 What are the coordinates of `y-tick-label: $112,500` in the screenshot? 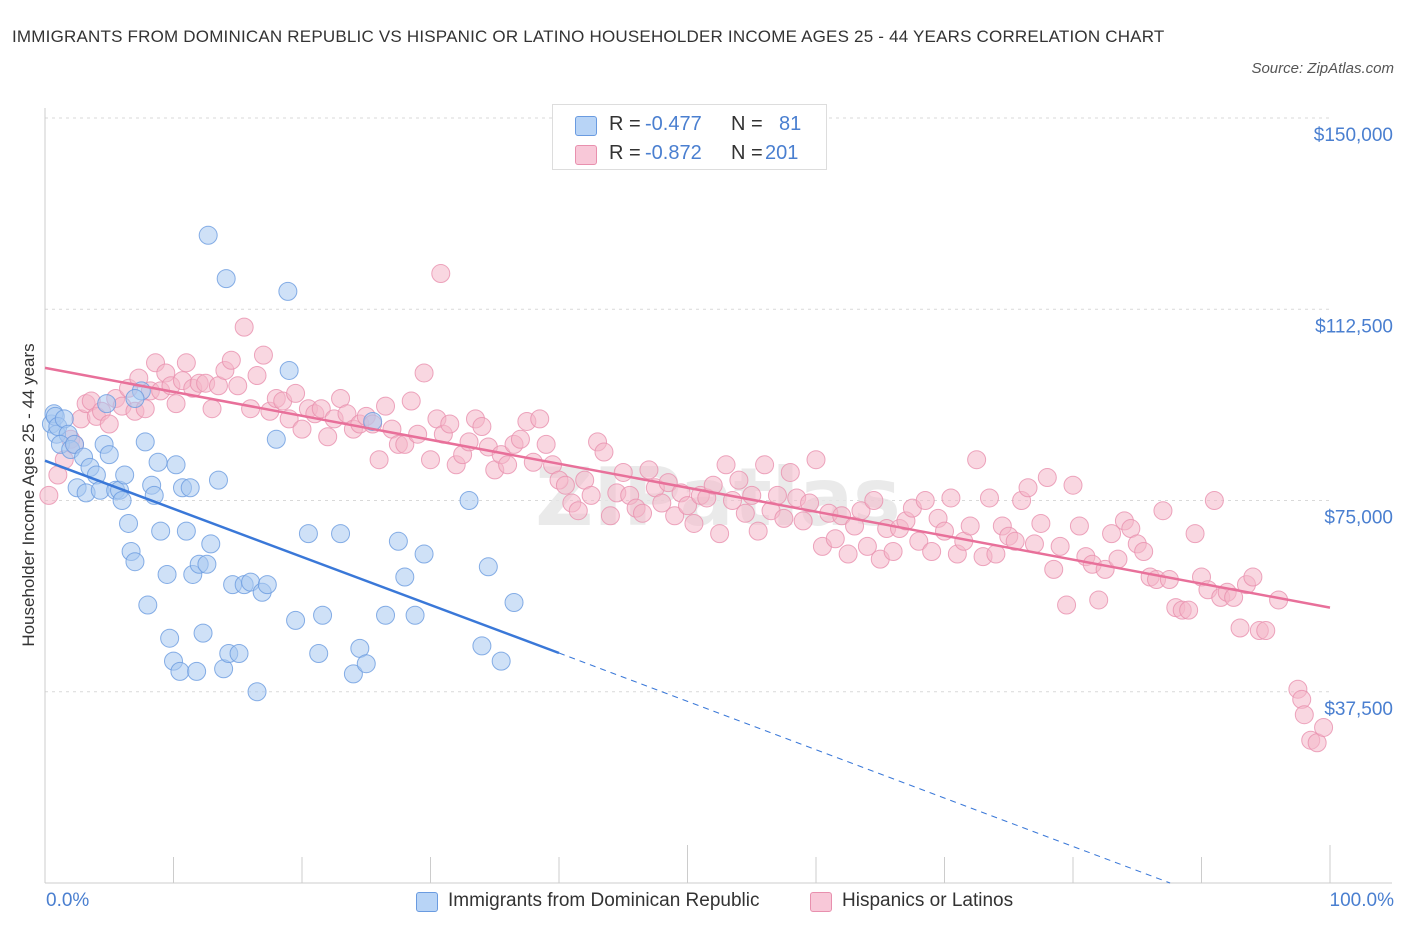 It's located at (1354, 326).